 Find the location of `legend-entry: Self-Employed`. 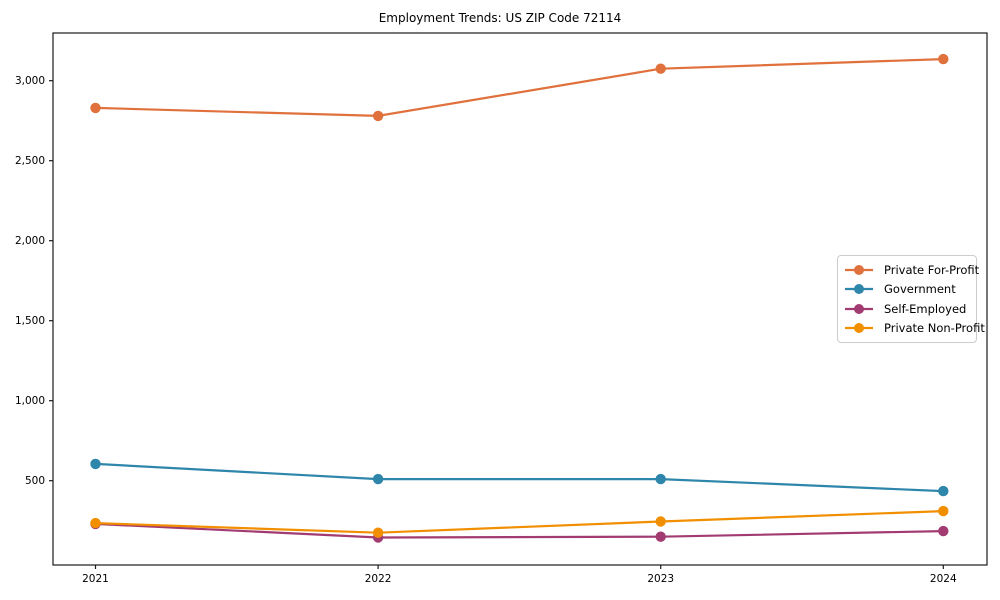

legend-entry: Self-Employed is located at coordinates (910, 309).